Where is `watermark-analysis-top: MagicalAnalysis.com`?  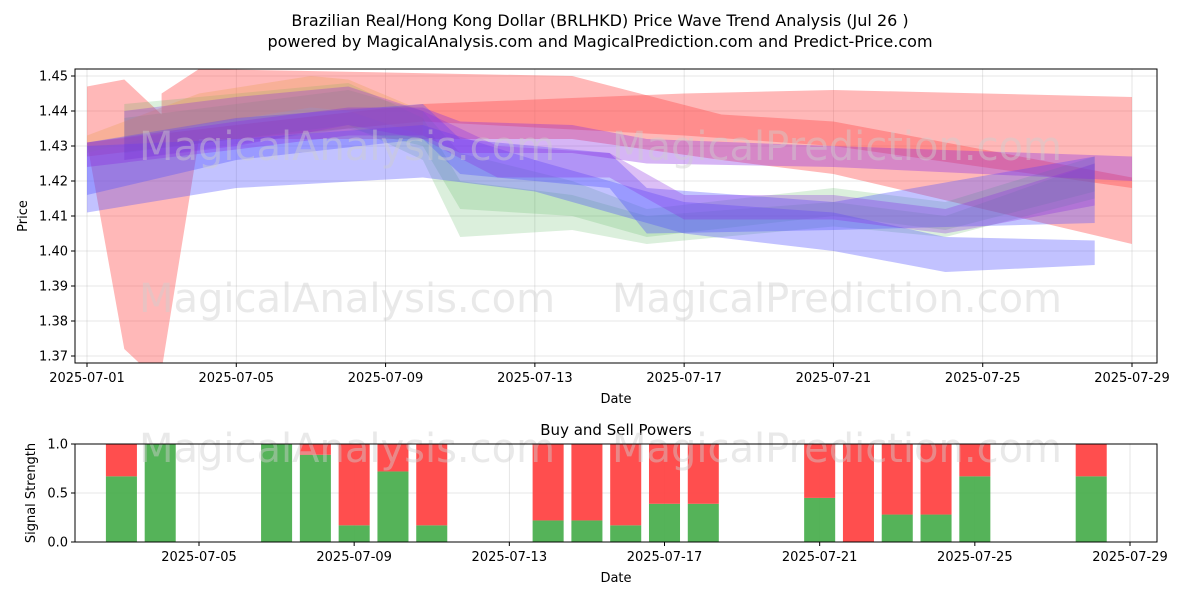 watermark-analysis-top: MagicalAnalysis.com is located at coordinates (347, 147).